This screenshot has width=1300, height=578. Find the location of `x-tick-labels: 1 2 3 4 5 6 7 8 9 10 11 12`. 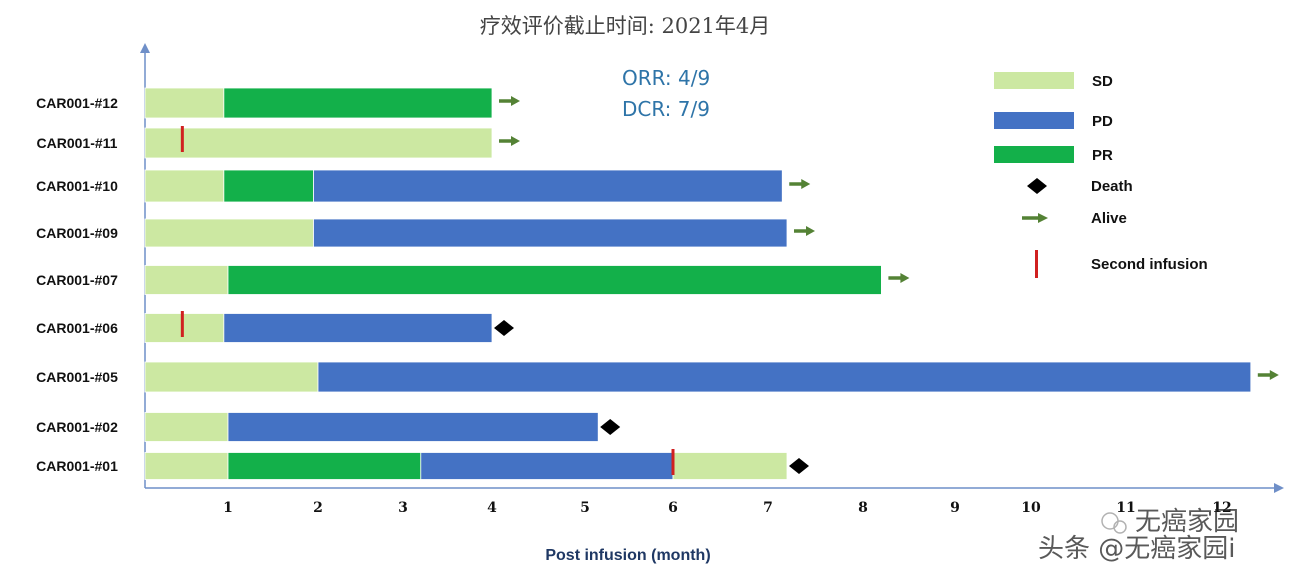

x-tick-labels: 1 2 3 4 5 6 7 8 9 10 11 12 is located at coordinates (727, 508).